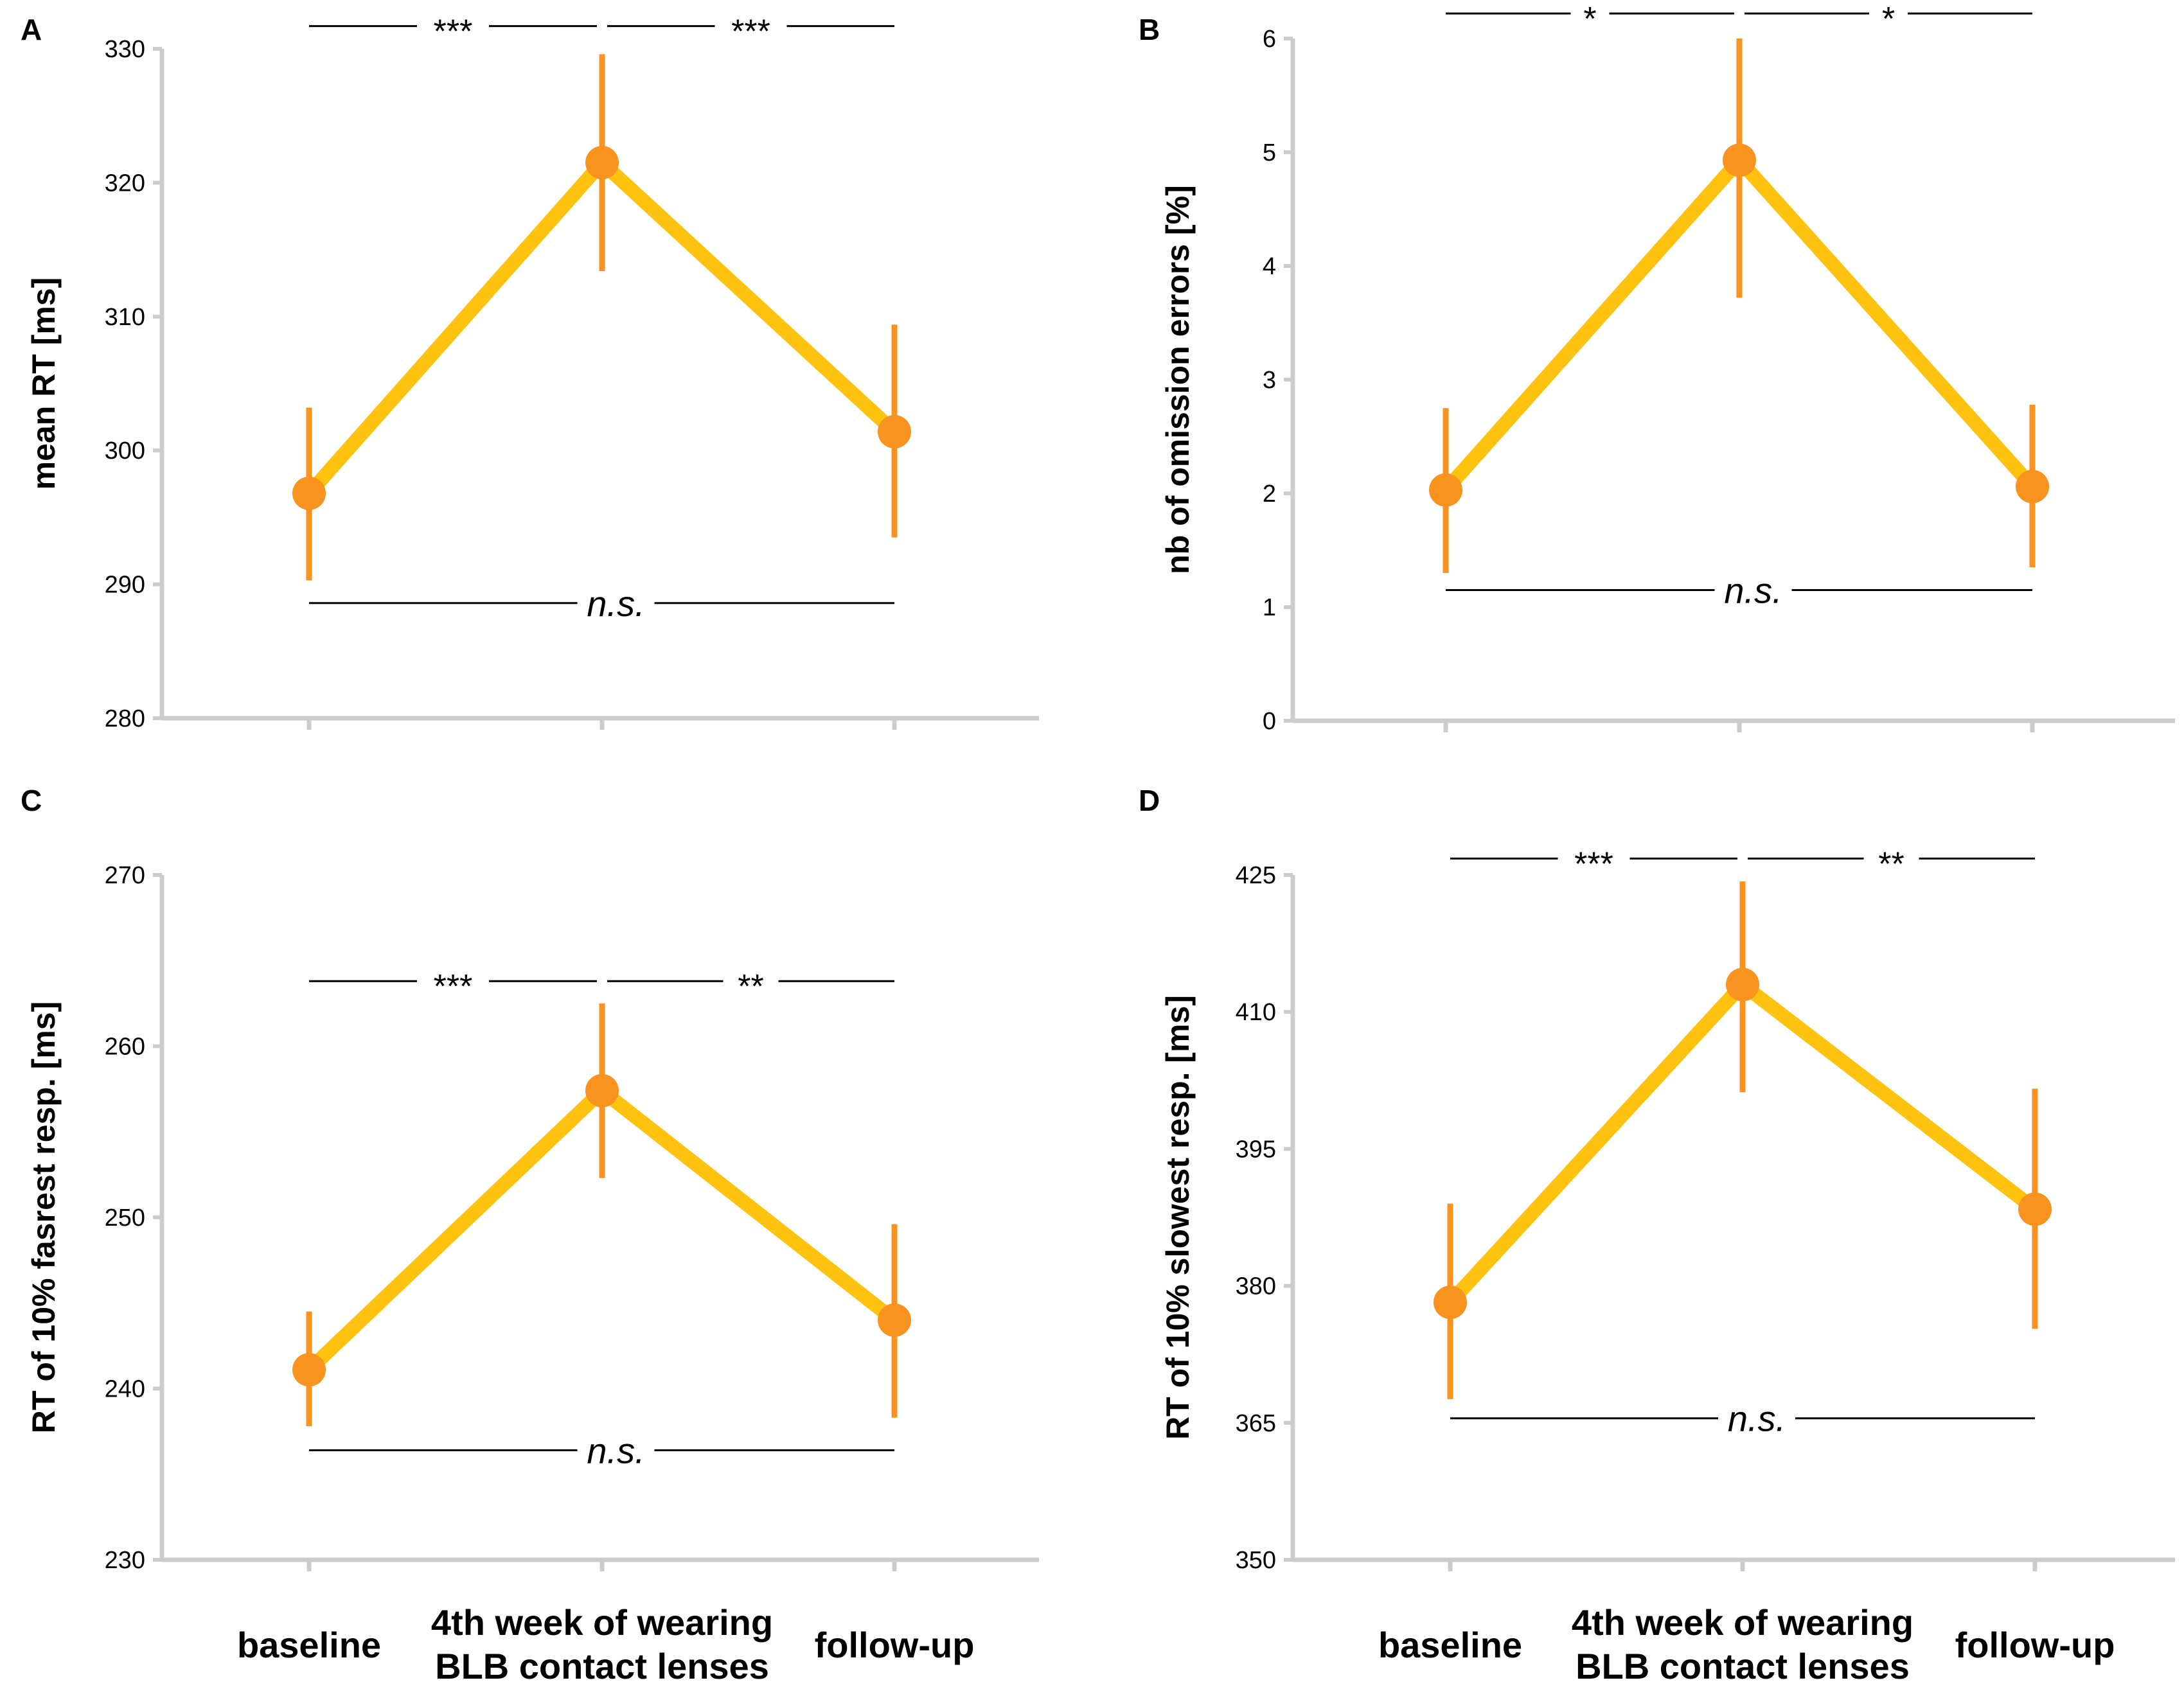 This screenshot has height=1687, width=2184. Describe the element at coordinates (1149, 29) in the screenshot. I see `panel-letter-b: B` at that location.